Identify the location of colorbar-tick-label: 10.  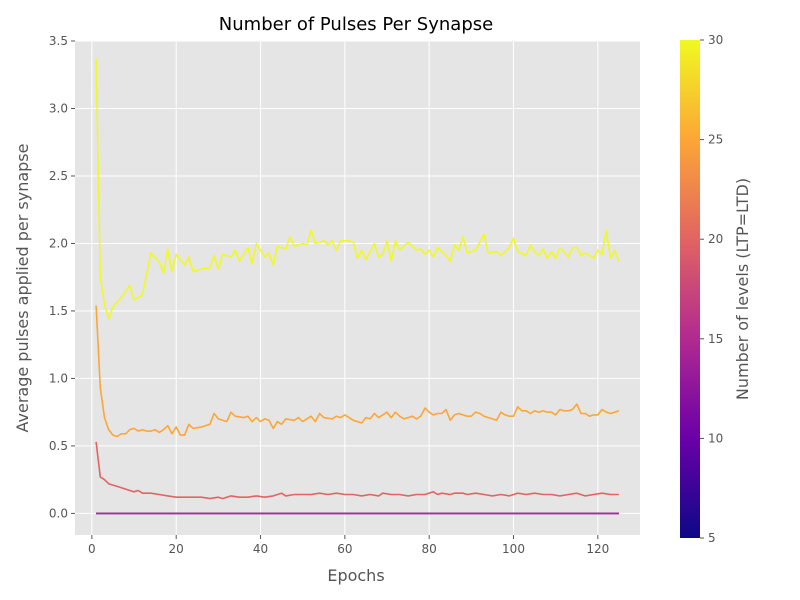
(715, 438).